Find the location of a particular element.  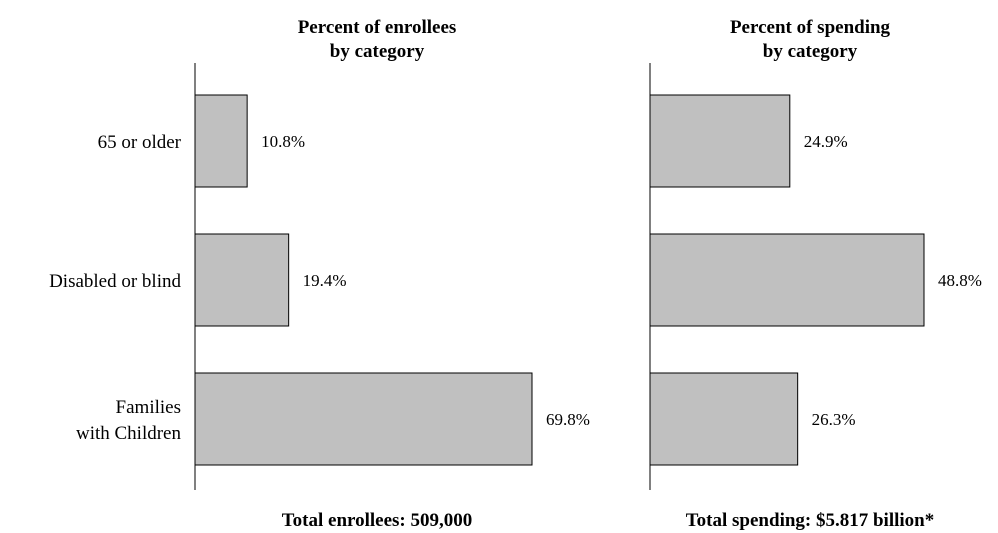

category-label-3-line-2: with Children is located at coordinates (129, 433).